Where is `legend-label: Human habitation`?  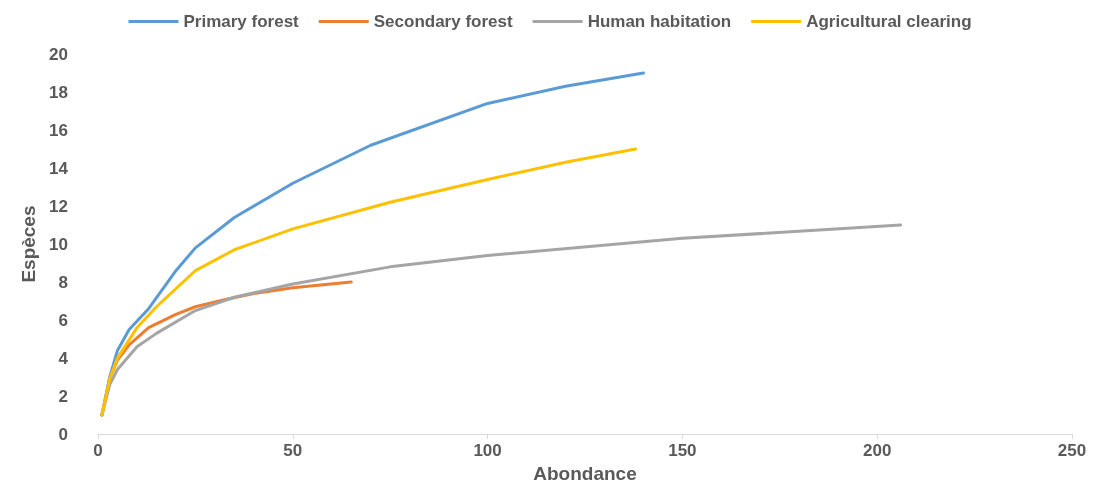
legend-label: Human habitation is located at coordinates (659, 21).